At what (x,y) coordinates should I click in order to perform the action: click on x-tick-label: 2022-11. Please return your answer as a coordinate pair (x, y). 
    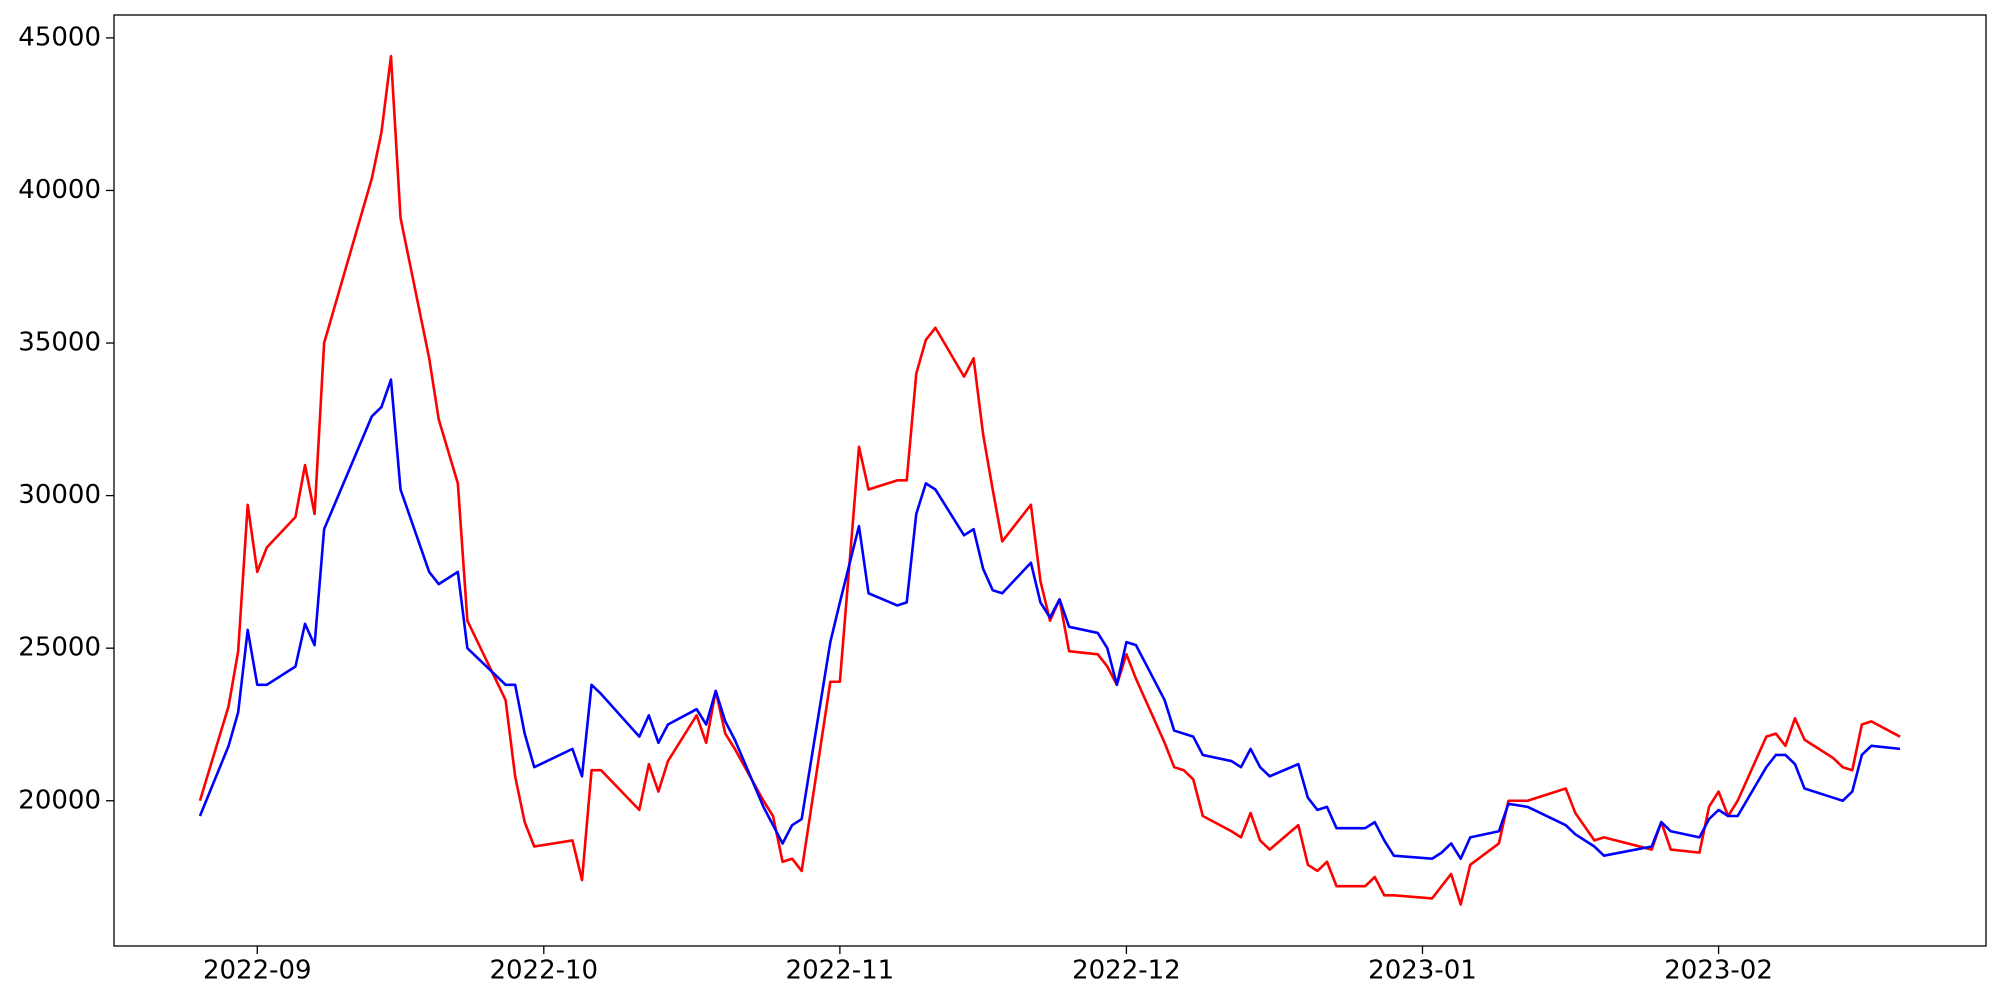
    Looking at the image, I should click on (840, 971).